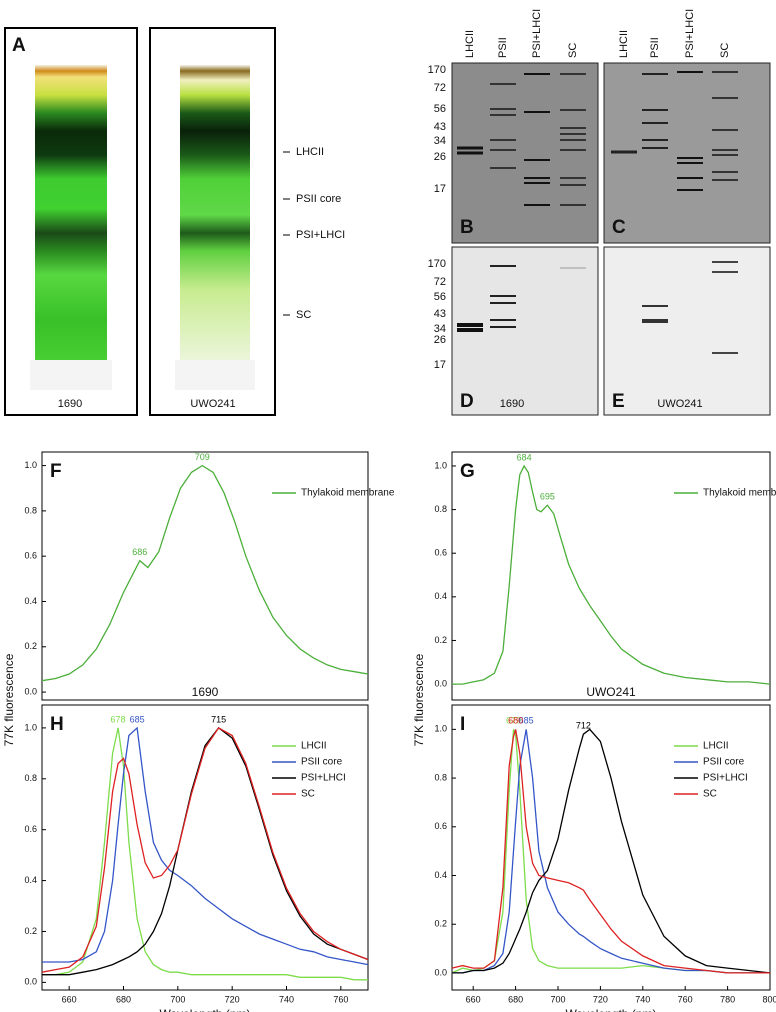  I want to click on mw-marker: 170, so click(437, 70).